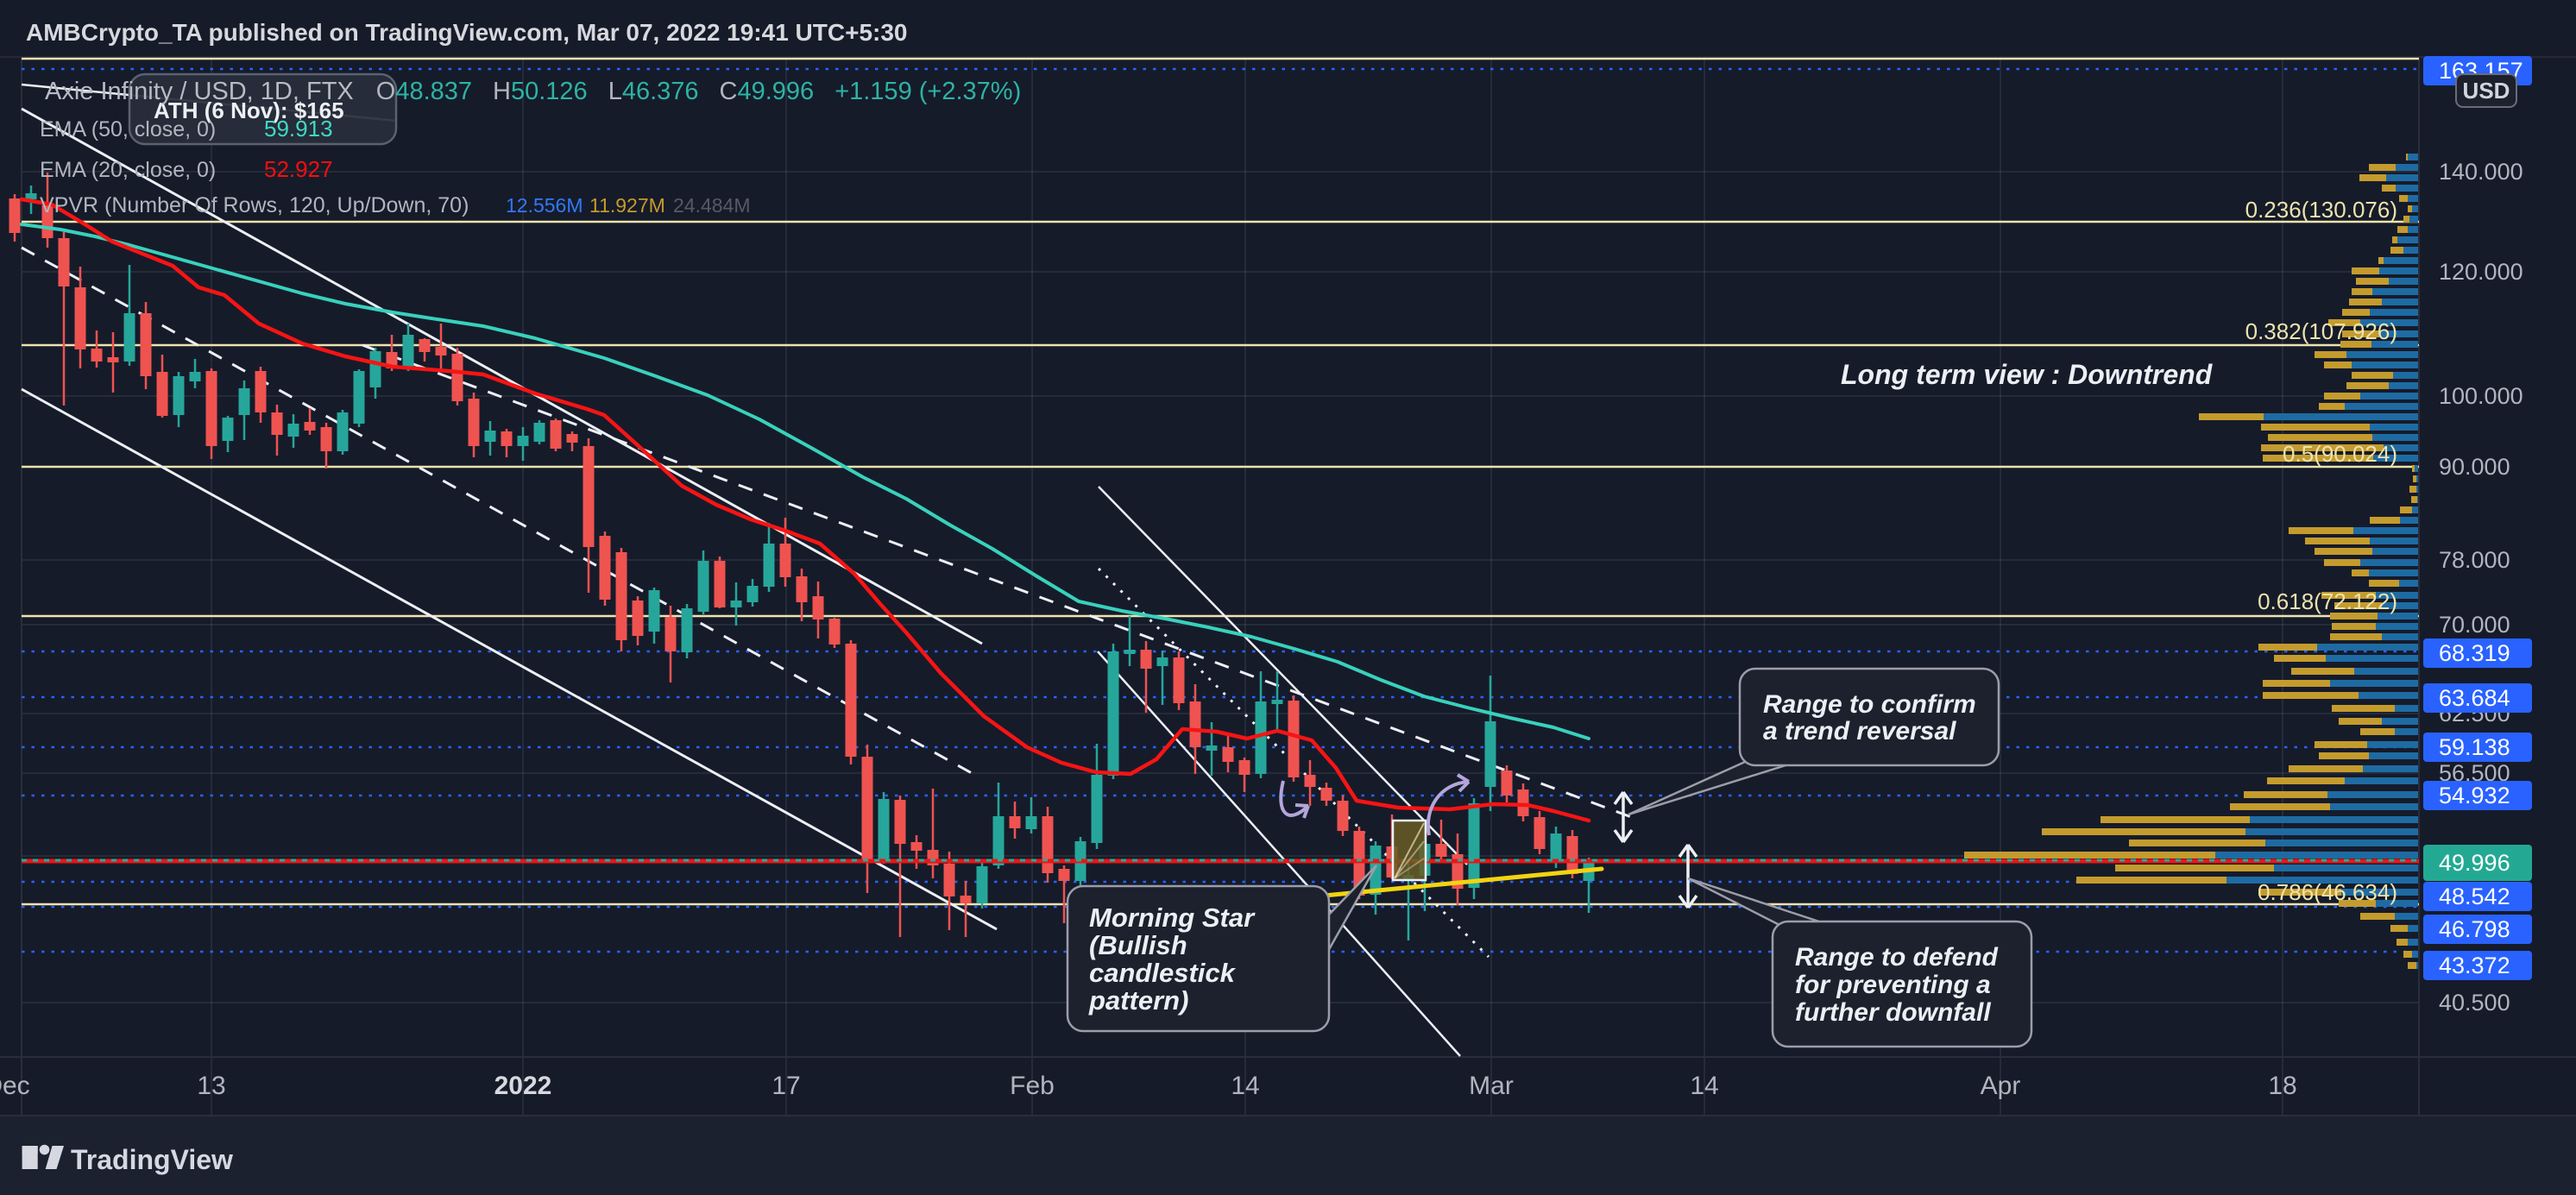  Describe the element at coordinates (2028, 375) in the screenshot. I see `svg-text: Long term view : Downtrend` at that location.